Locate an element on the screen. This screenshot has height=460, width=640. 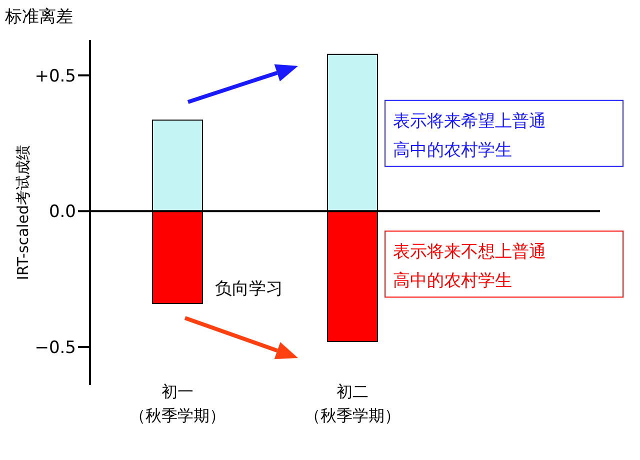
y-tick-label: 0.0 is located at coordinates (62, 212).